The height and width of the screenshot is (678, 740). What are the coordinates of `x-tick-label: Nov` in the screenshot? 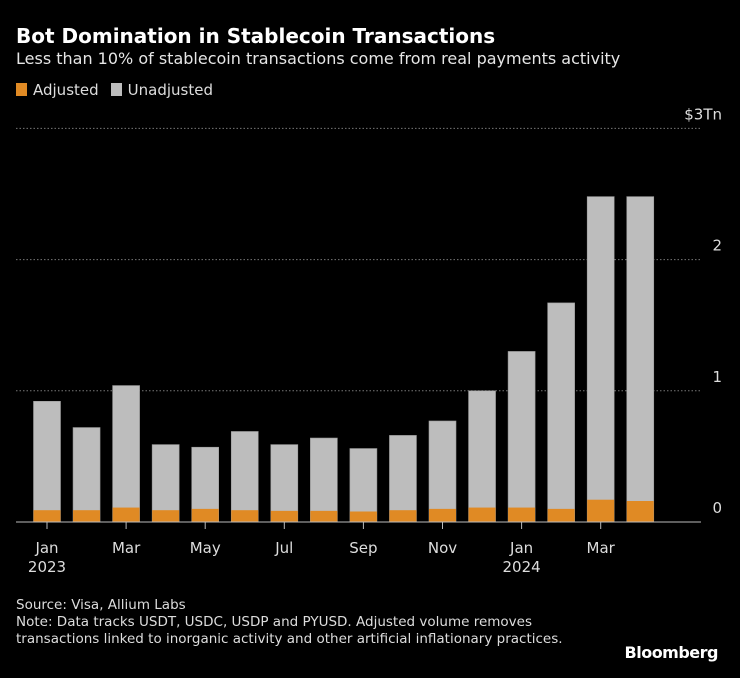 It's located at (442, 548).